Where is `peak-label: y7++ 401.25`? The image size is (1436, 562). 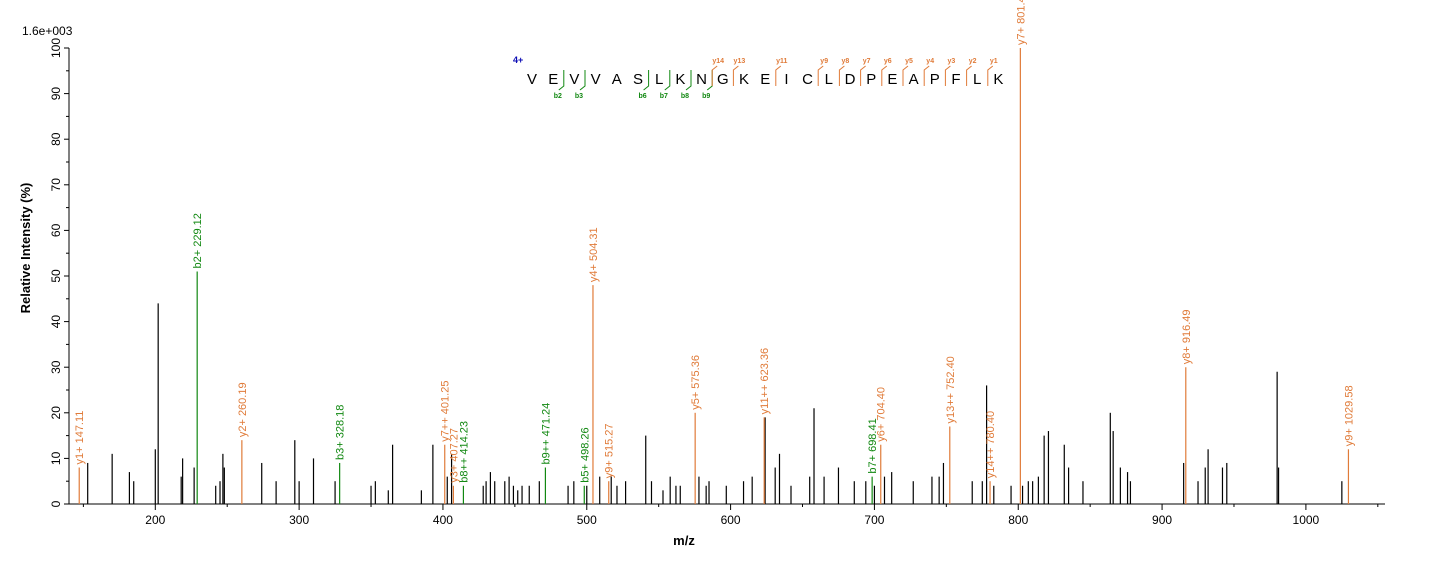
peak-label: y7++ 401.25 is located at coordinates (446, 411).